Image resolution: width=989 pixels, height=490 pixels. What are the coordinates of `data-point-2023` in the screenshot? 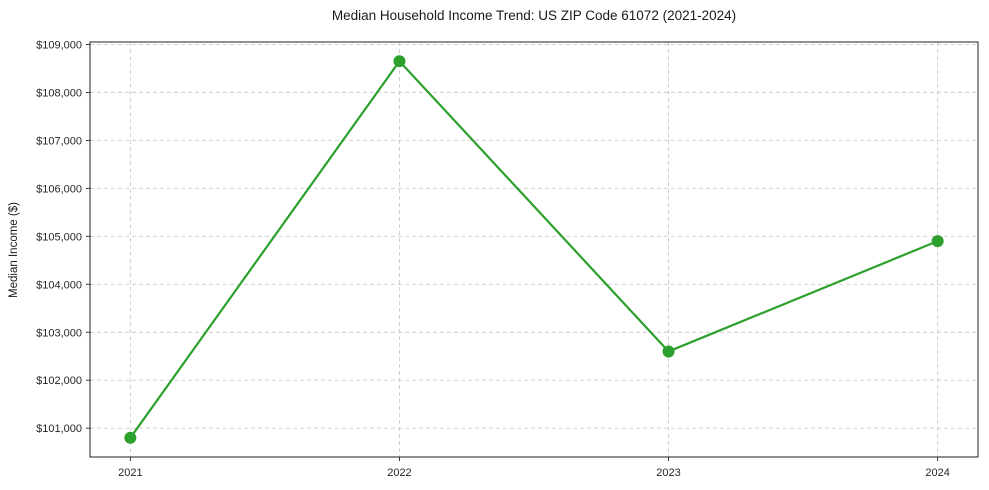 It's located at (668, 351).